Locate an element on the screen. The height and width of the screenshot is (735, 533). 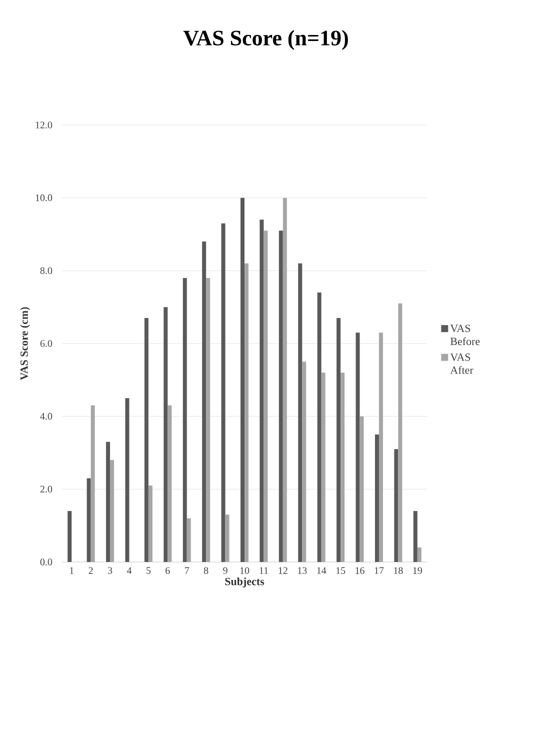
x-tick-label: 5 is located at coordinates (148, 570).